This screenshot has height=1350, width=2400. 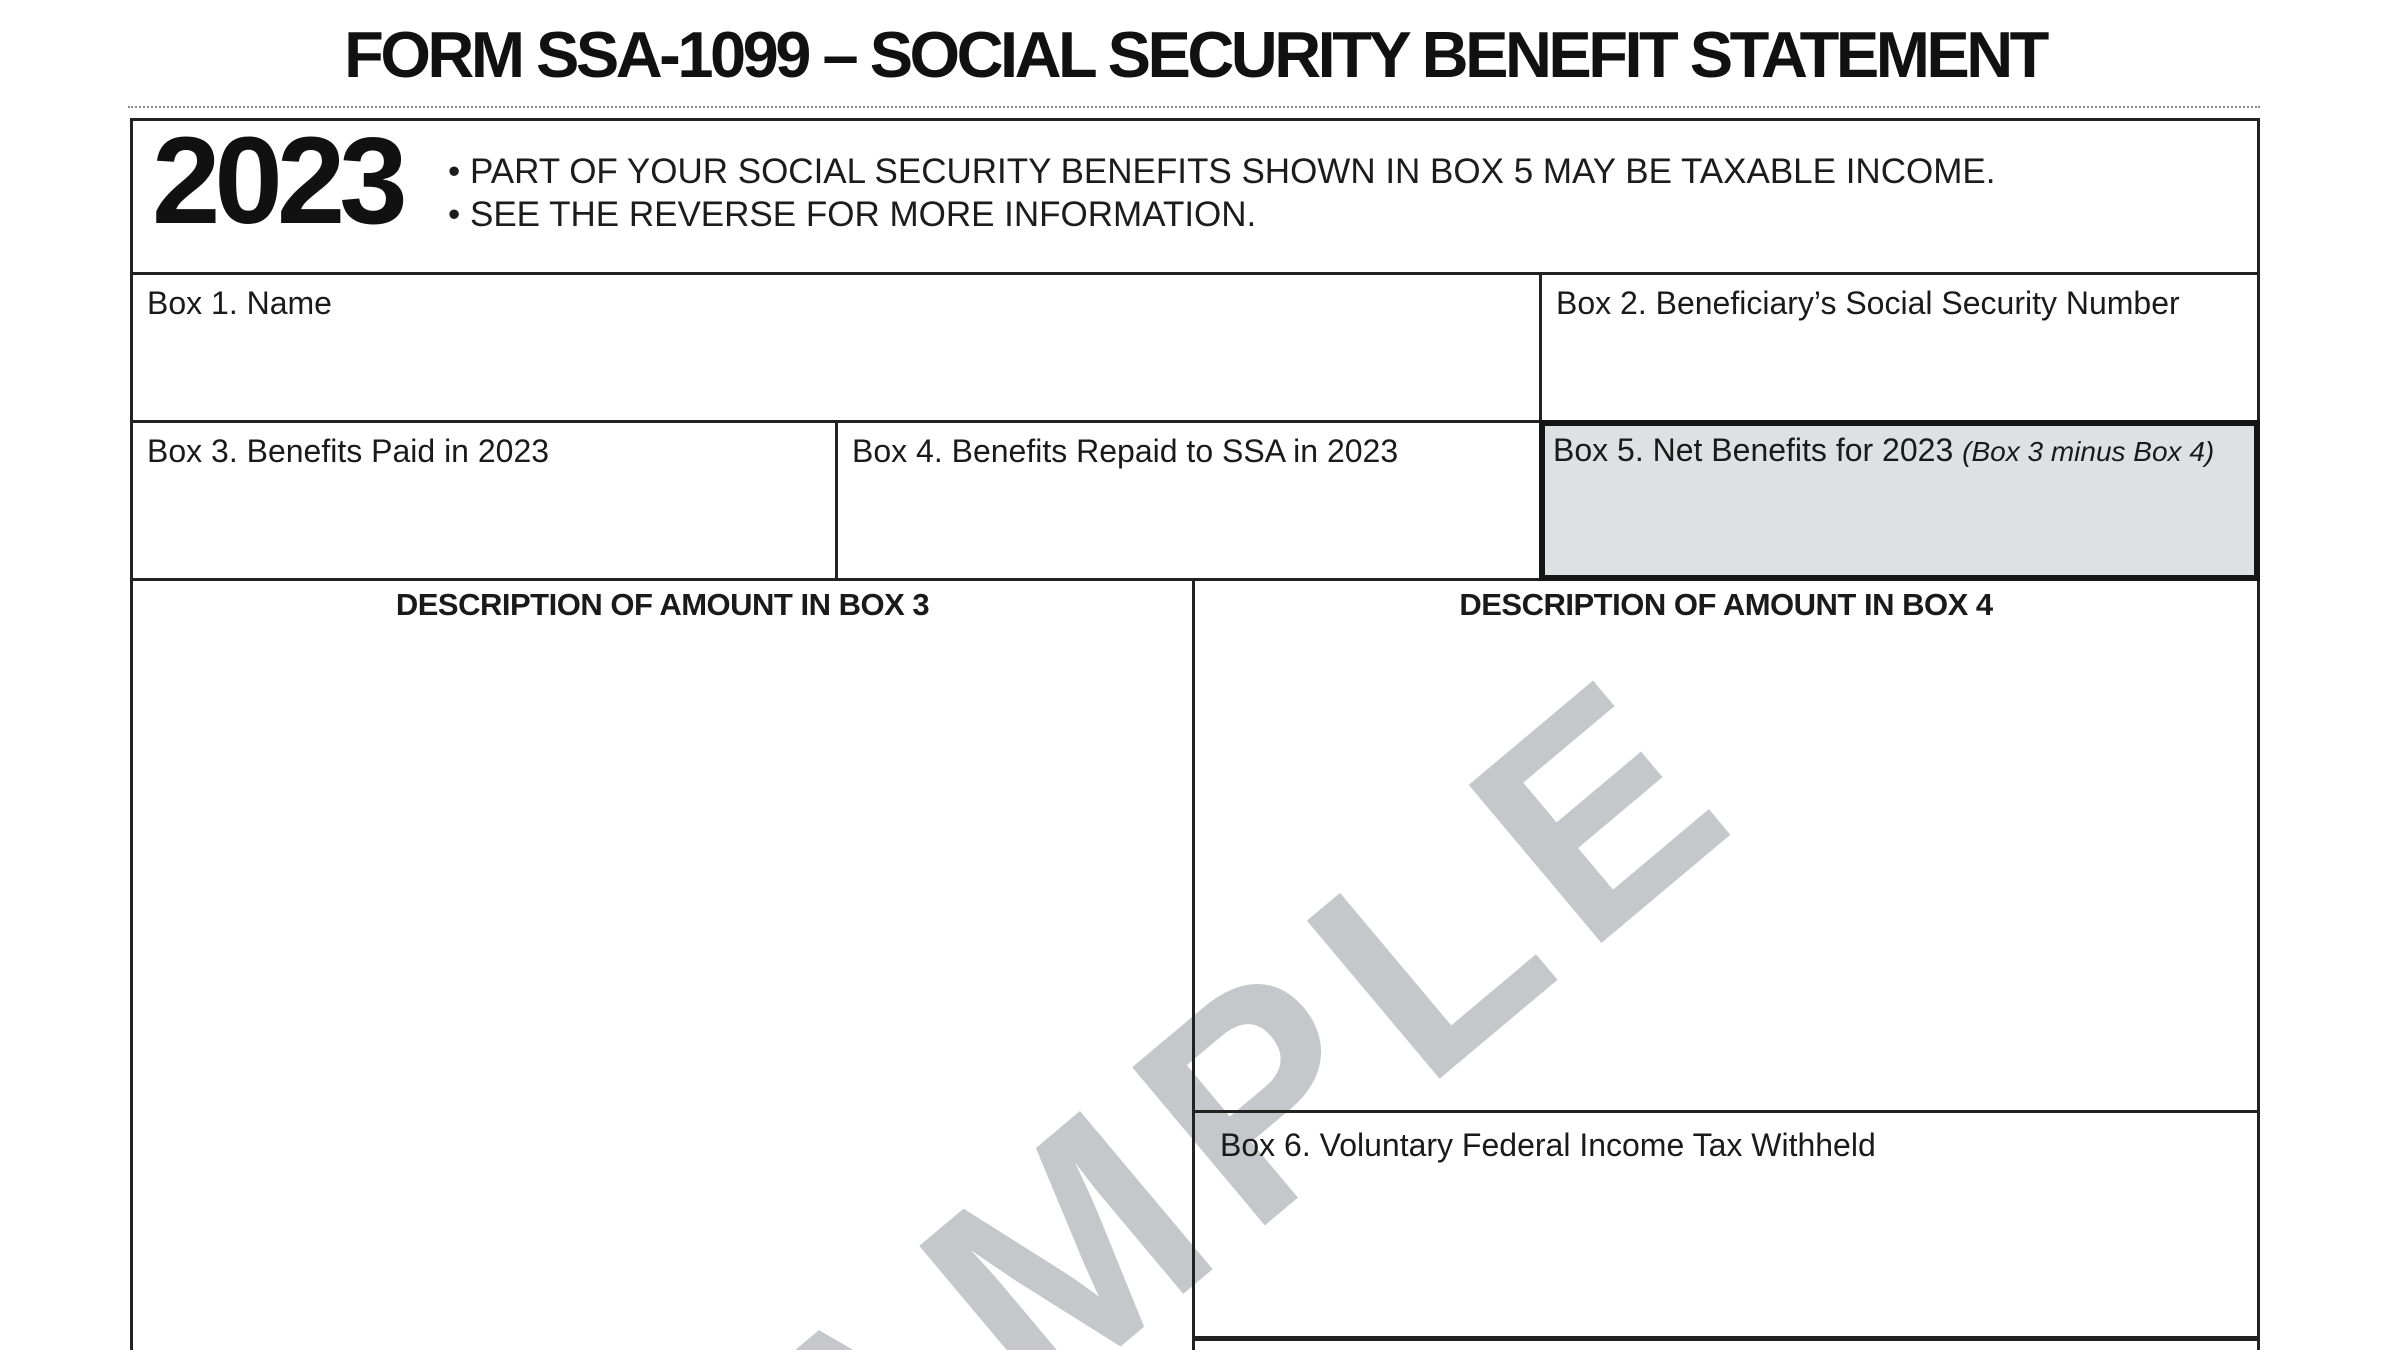 What do you see at coordinates (1188, 500) in the screenshot?
I see `box4-benefits-repaid-cell: Box 4. Benefits Repaid to SSA in 2023` at bounding box center [1188, 500].